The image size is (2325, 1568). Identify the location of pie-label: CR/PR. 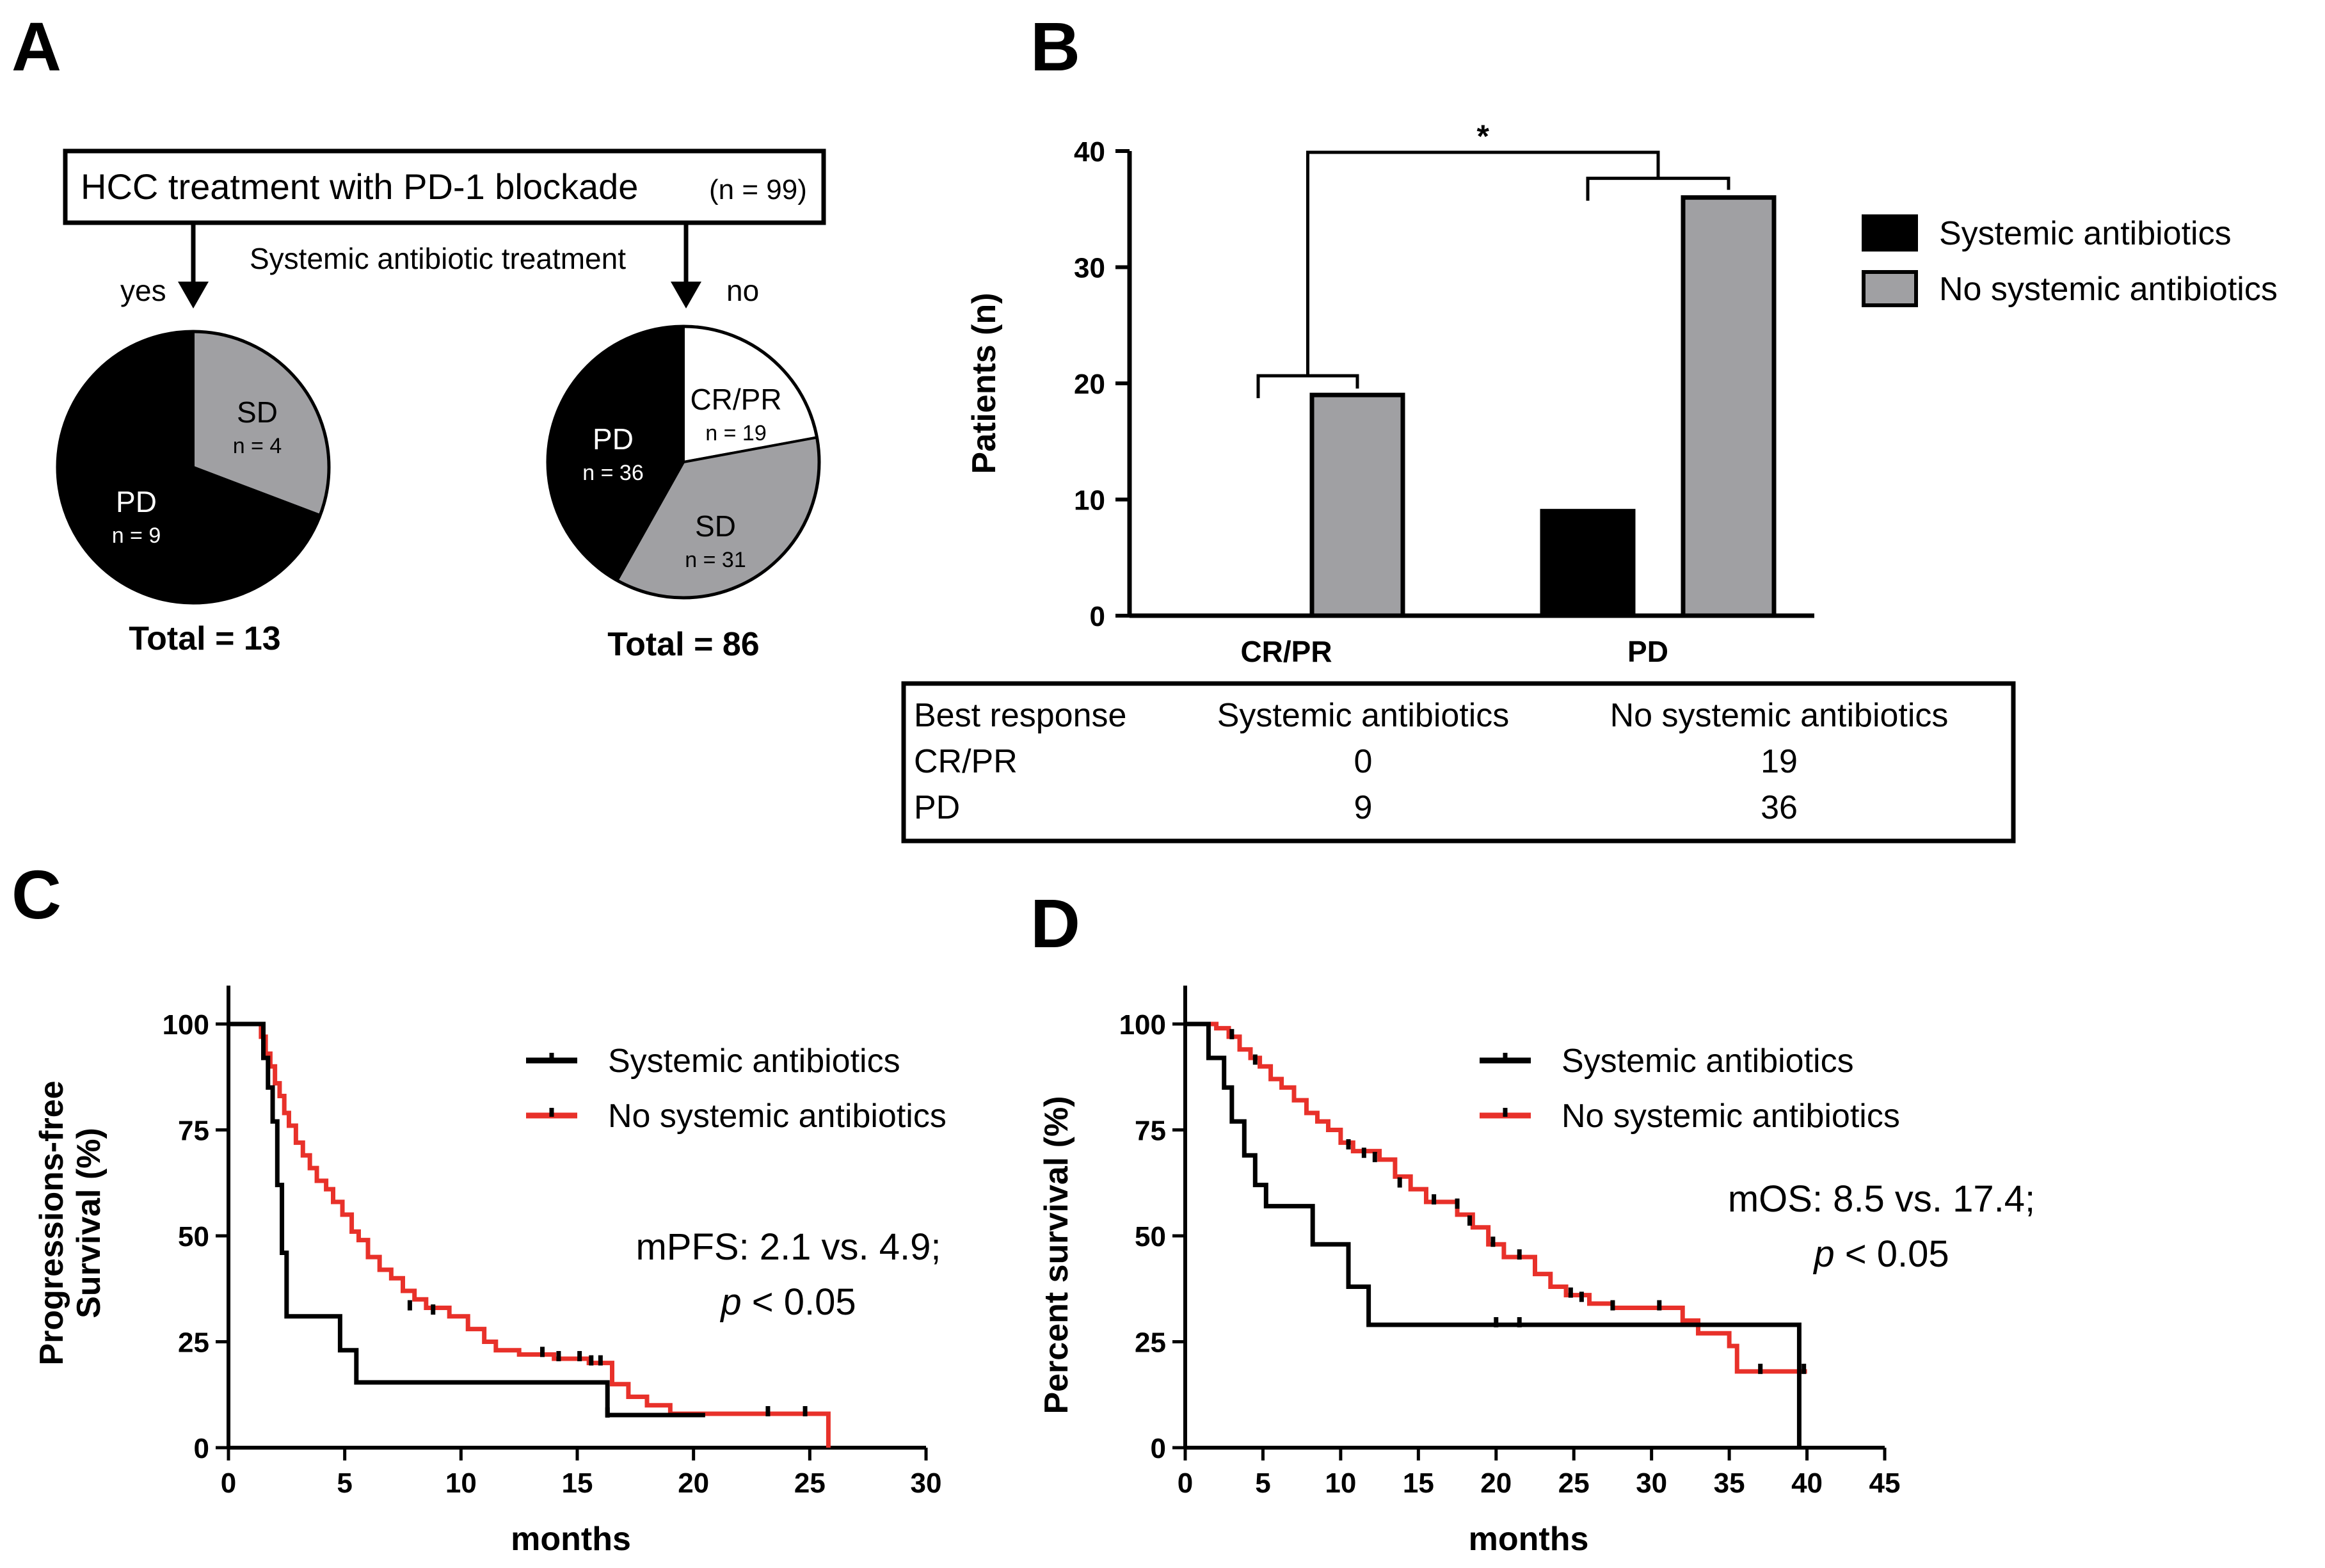
(735, 399).